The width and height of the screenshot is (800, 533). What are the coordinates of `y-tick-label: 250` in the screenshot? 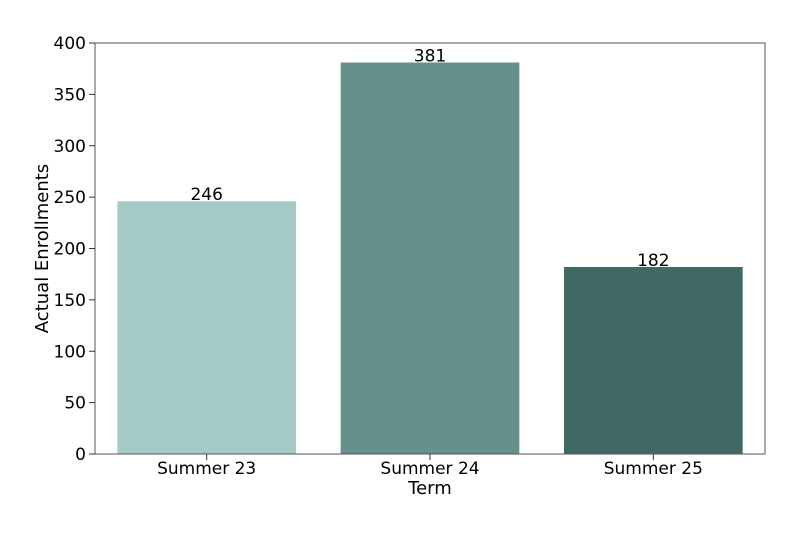 It's located at (70, 198).